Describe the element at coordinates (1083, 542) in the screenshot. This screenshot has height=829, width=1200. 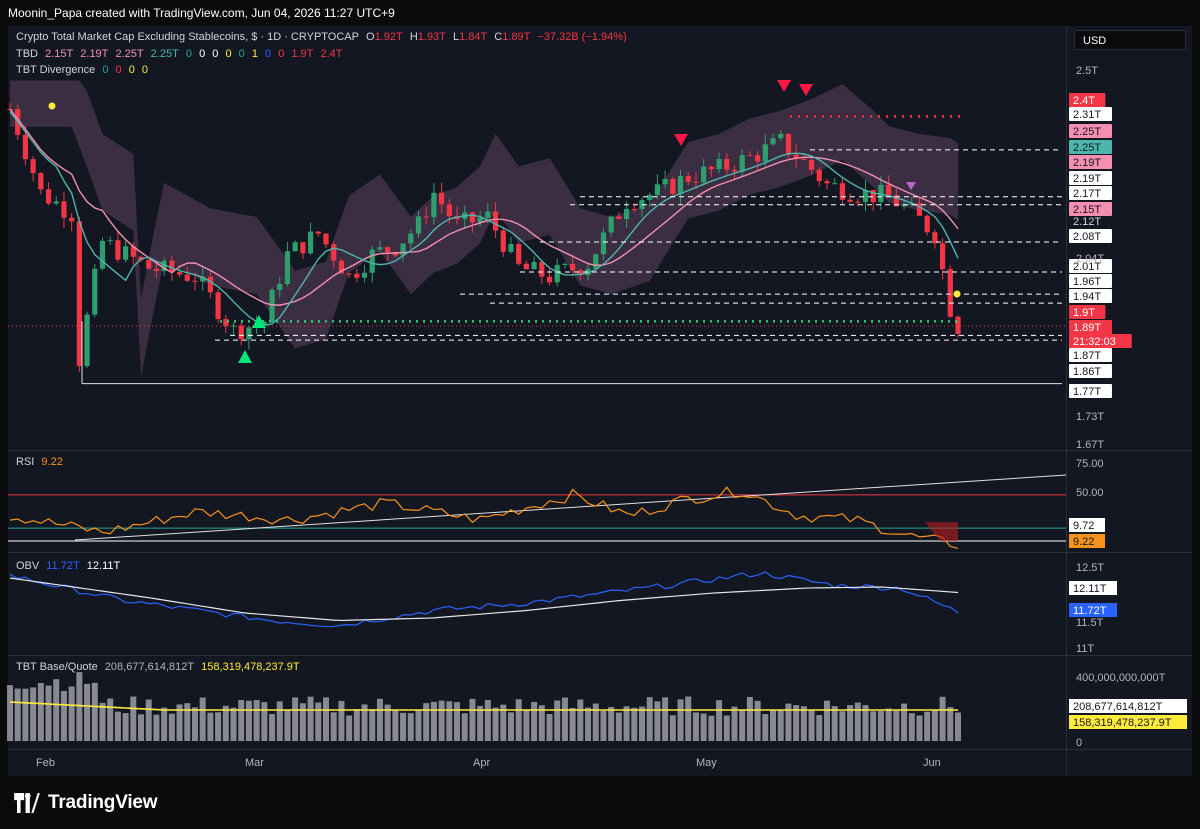
I see `rsi-scale-label: 9.22` at that location.